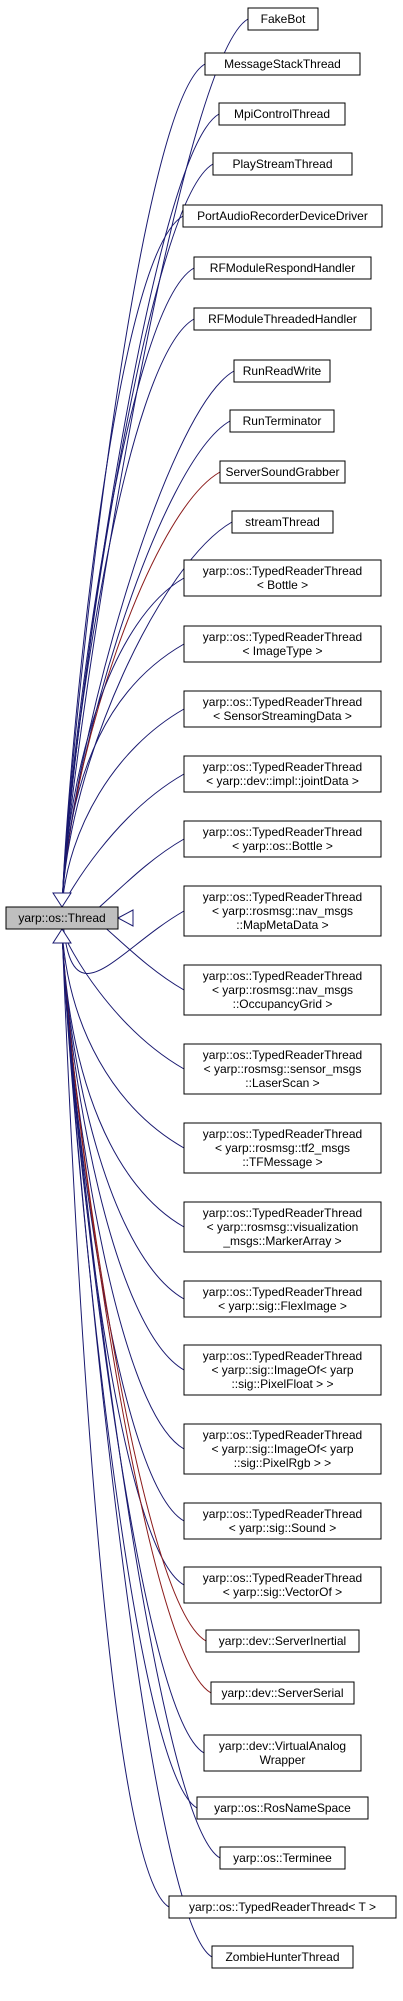  I want to click on class-node-label-line: < yarp::rosmsg::tf2_msgs, so click(282, 1148).